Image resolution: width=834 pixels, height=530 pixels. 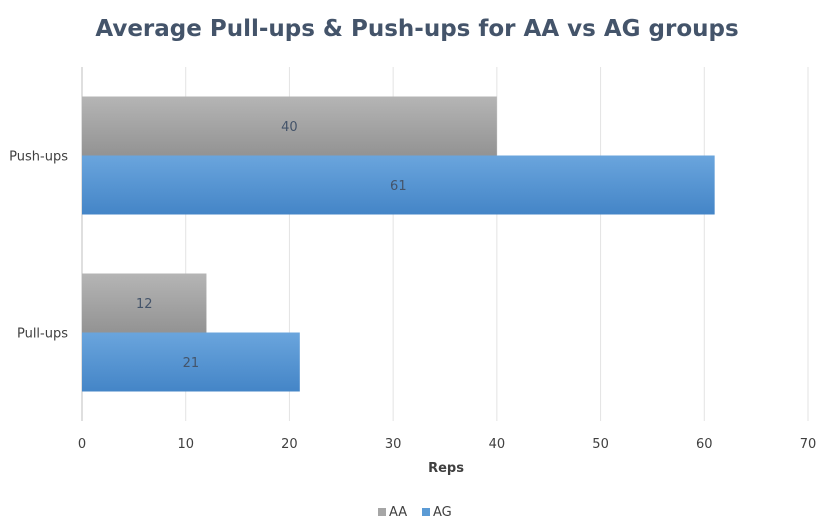 I want to click on legend-label-ag: AG, so click(x=442, y=512).